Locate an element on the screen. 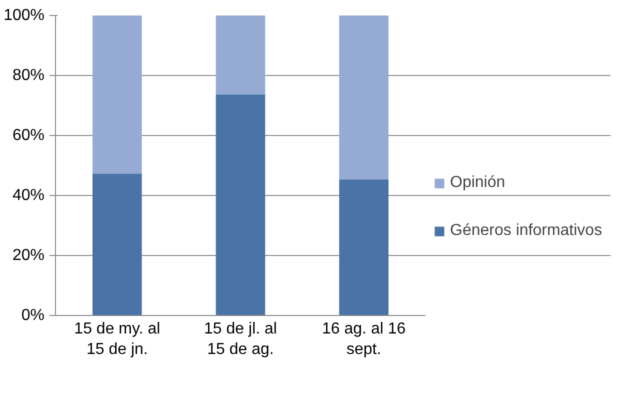 Image resolution: width=631 pixels, height=410 pixels. y-tick-label: 60% is located at coordinates (28, 135).